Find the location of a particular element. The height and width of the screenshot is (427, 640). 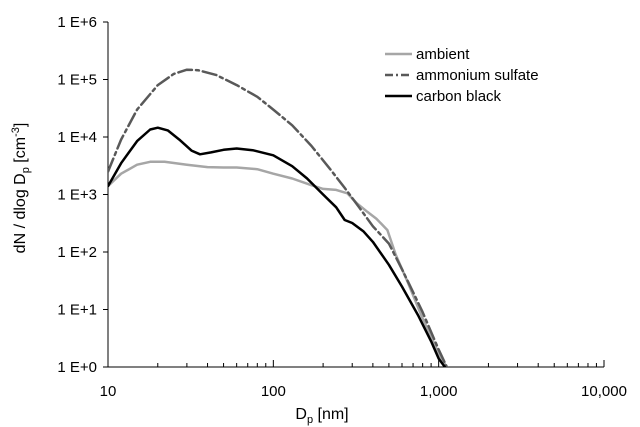

y-axis: 1 E+0 1 E+1 1 E+2 1 E+3 1 E+4 1 E+5 1 E+6 is located at coordinates (82, 195).